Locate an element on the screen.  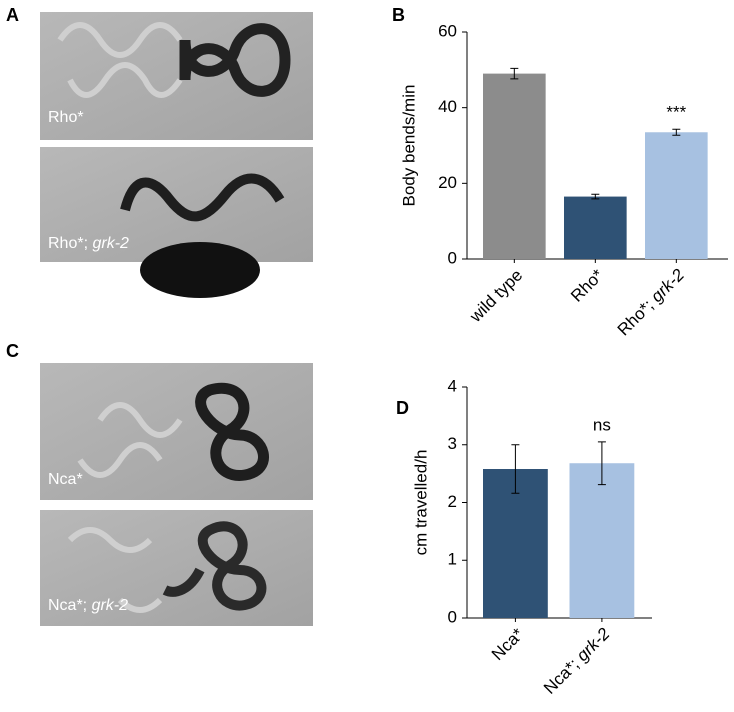
panel-label: D is located at coordinates (402, 408).